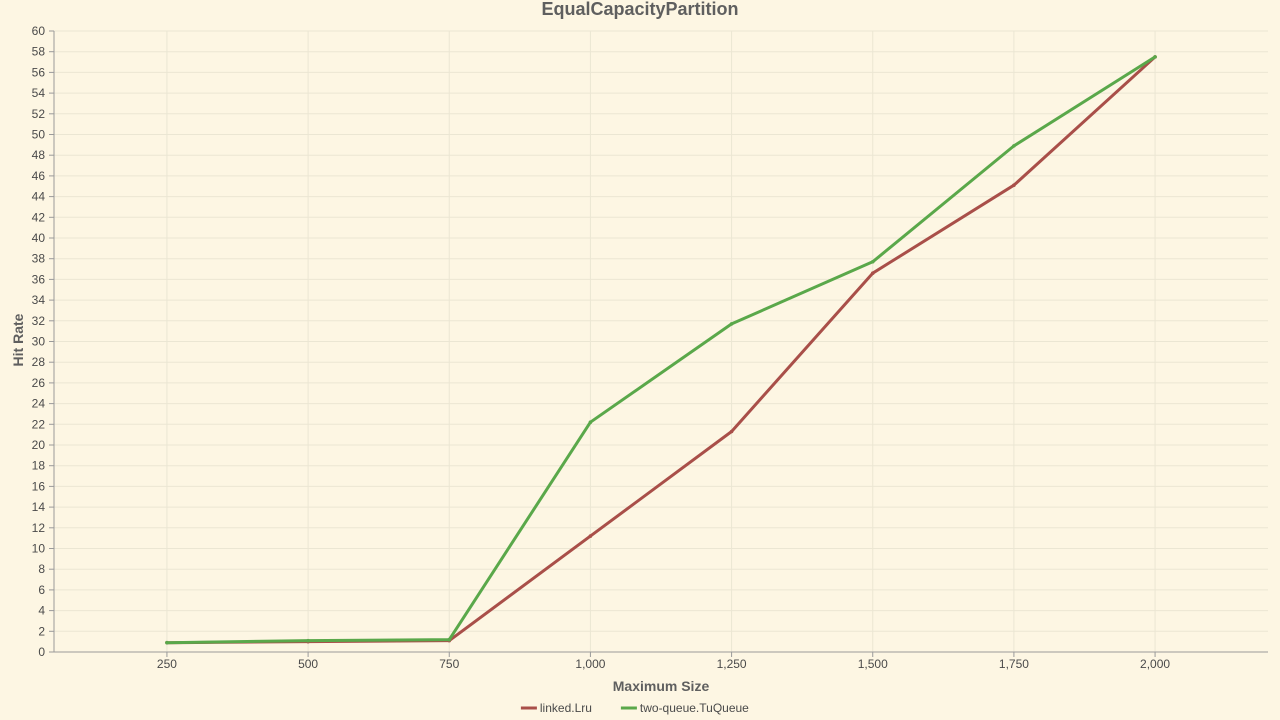 This screenshot has width=1280, height=720. Describe the element at coordinates (39, 445) in the screenshot. I see `y-tick-label: 20` at that location.